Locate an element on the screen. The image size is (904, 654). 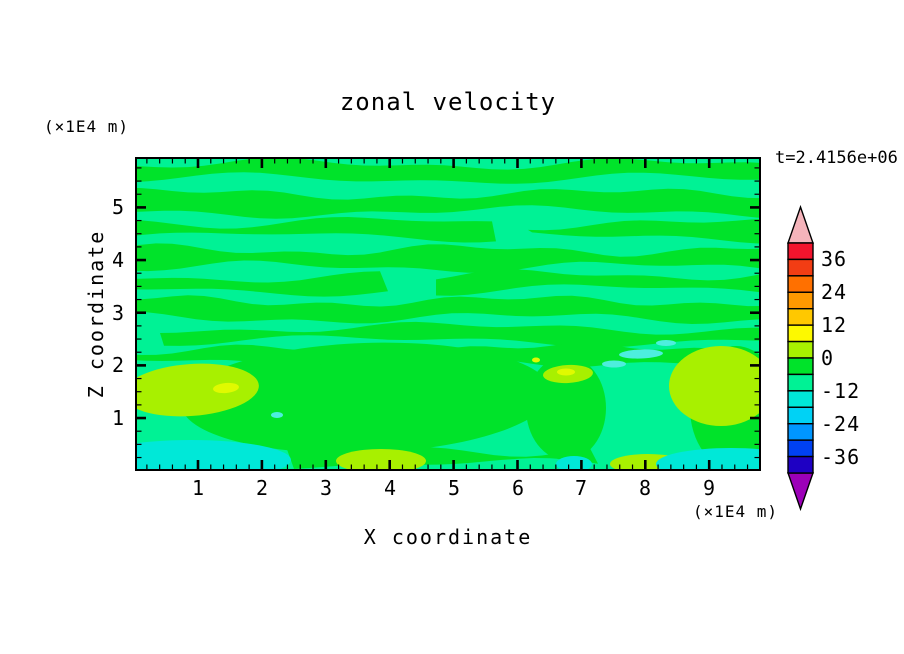
z-tick-label: 5 is located at coordinates (117, 207).